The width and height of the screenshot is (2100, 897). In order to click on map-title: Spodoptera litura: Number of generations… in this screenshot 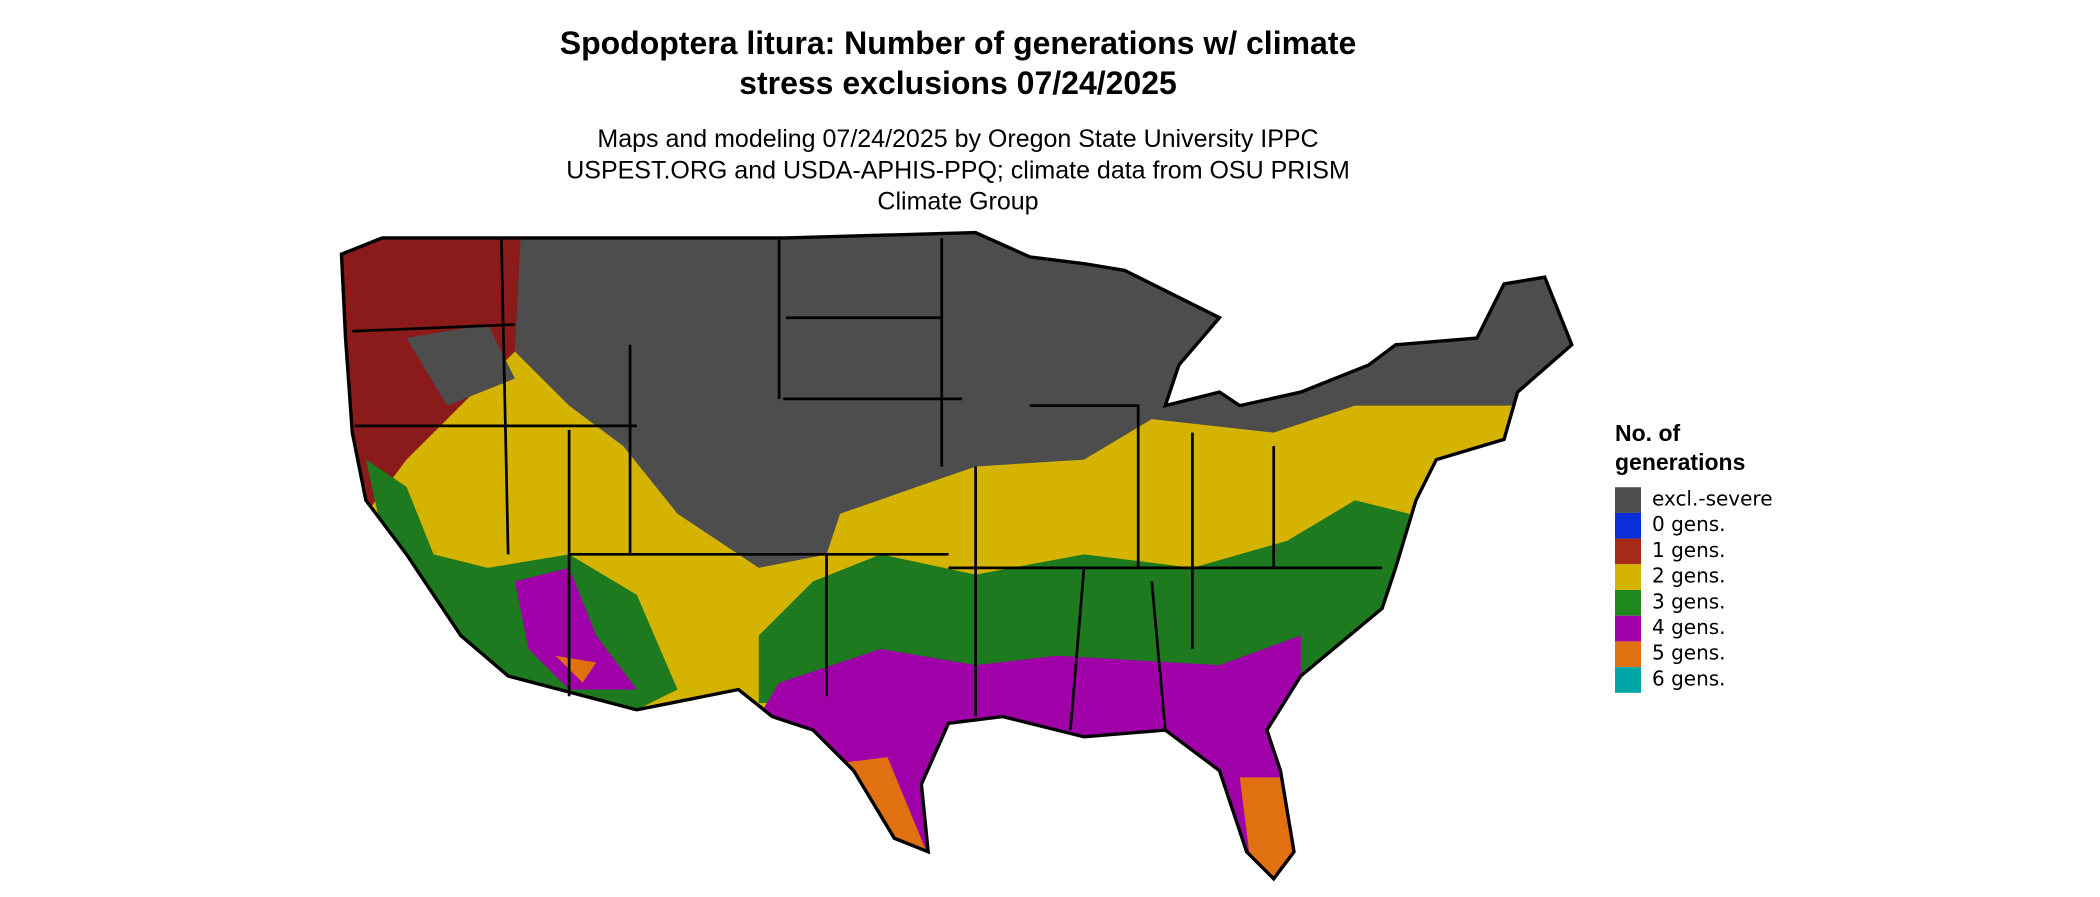, I will do `click(958, 63)`.